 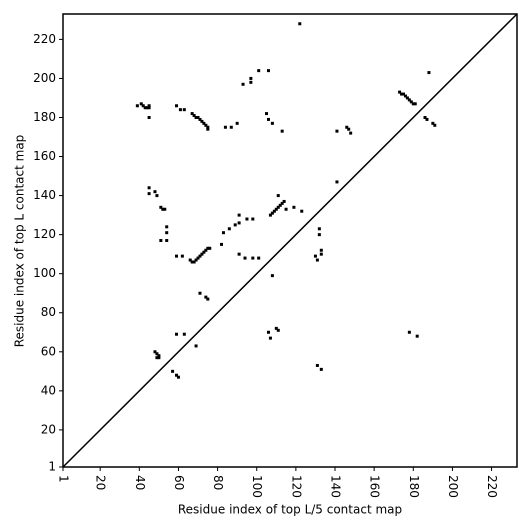 What do you see at coordinates (48, 351) in the screenshot?
I see `y-tick-label: 60` at bounding box center [48, 351].